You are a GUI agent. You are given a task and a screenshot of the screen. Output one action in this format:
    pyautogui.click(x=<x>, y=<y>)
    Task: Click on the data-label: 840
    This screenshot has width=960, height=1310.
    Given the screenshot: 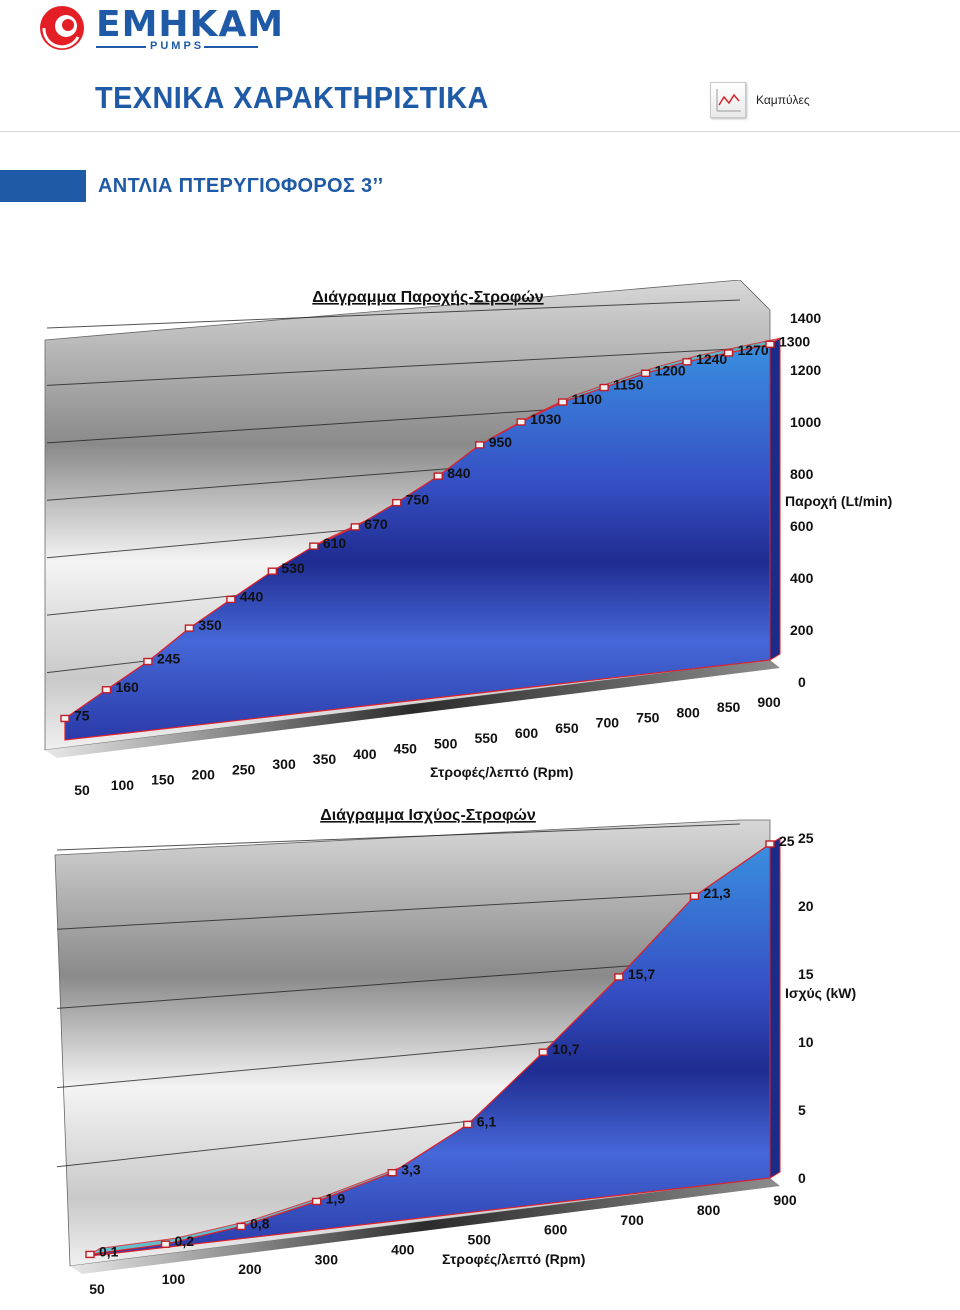 What is the action you would take?
    pyautogui.click(x=459, y=473)
    